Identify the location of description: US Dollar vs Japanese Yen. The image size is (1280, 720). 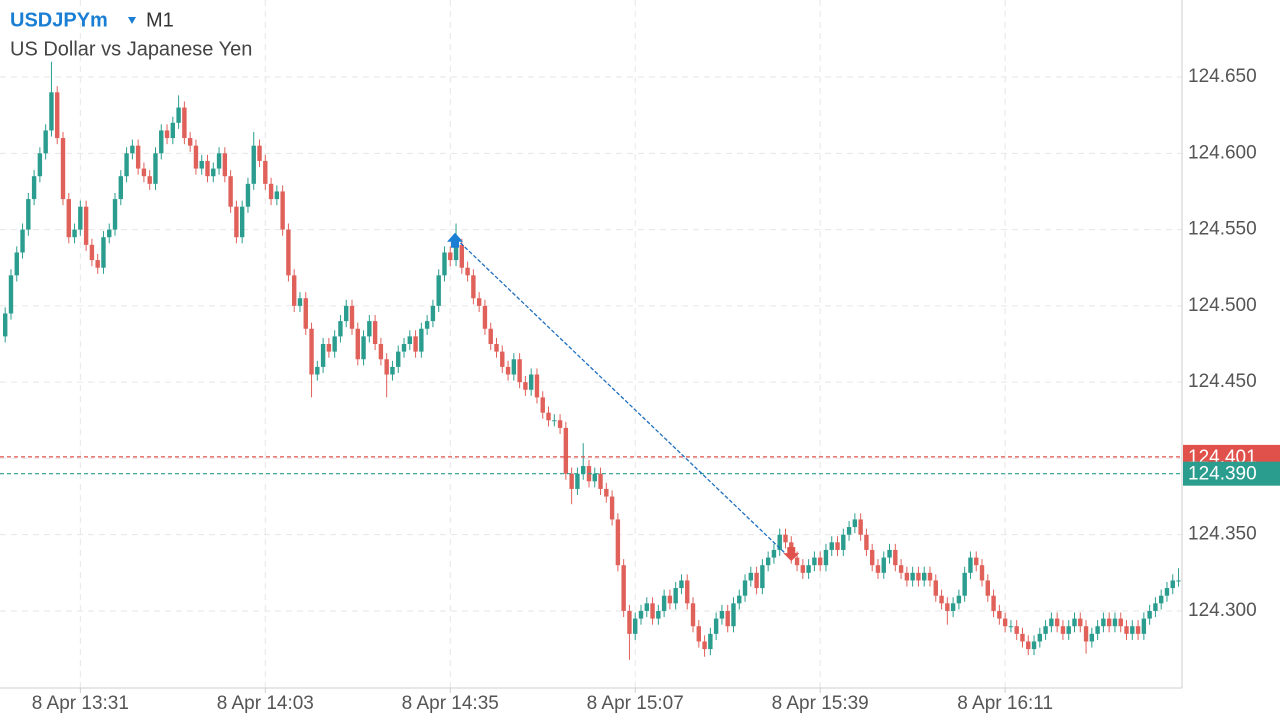
(131, 49).